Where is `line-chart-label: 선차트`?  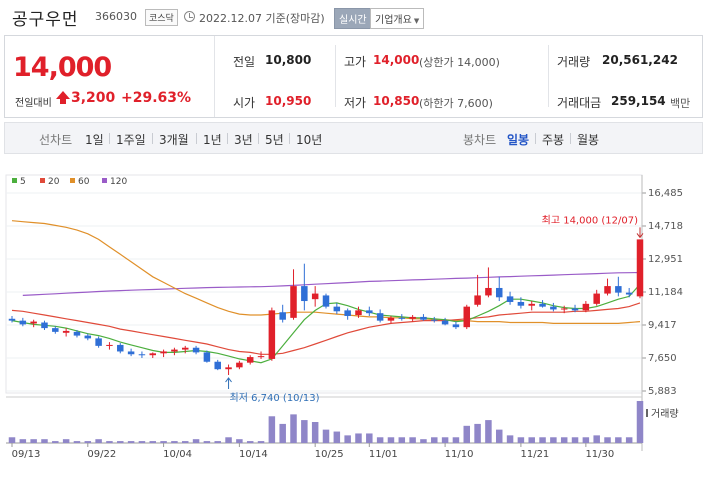
line-chart-label: 선차트 is located at coordinates (56, 140).